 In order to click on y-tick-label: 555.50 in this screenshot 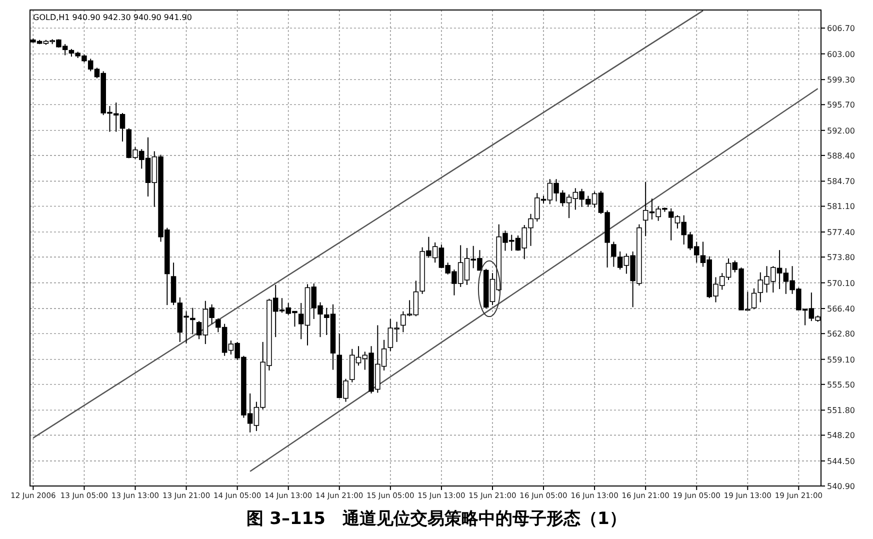, I will do `click(841, 385)`.